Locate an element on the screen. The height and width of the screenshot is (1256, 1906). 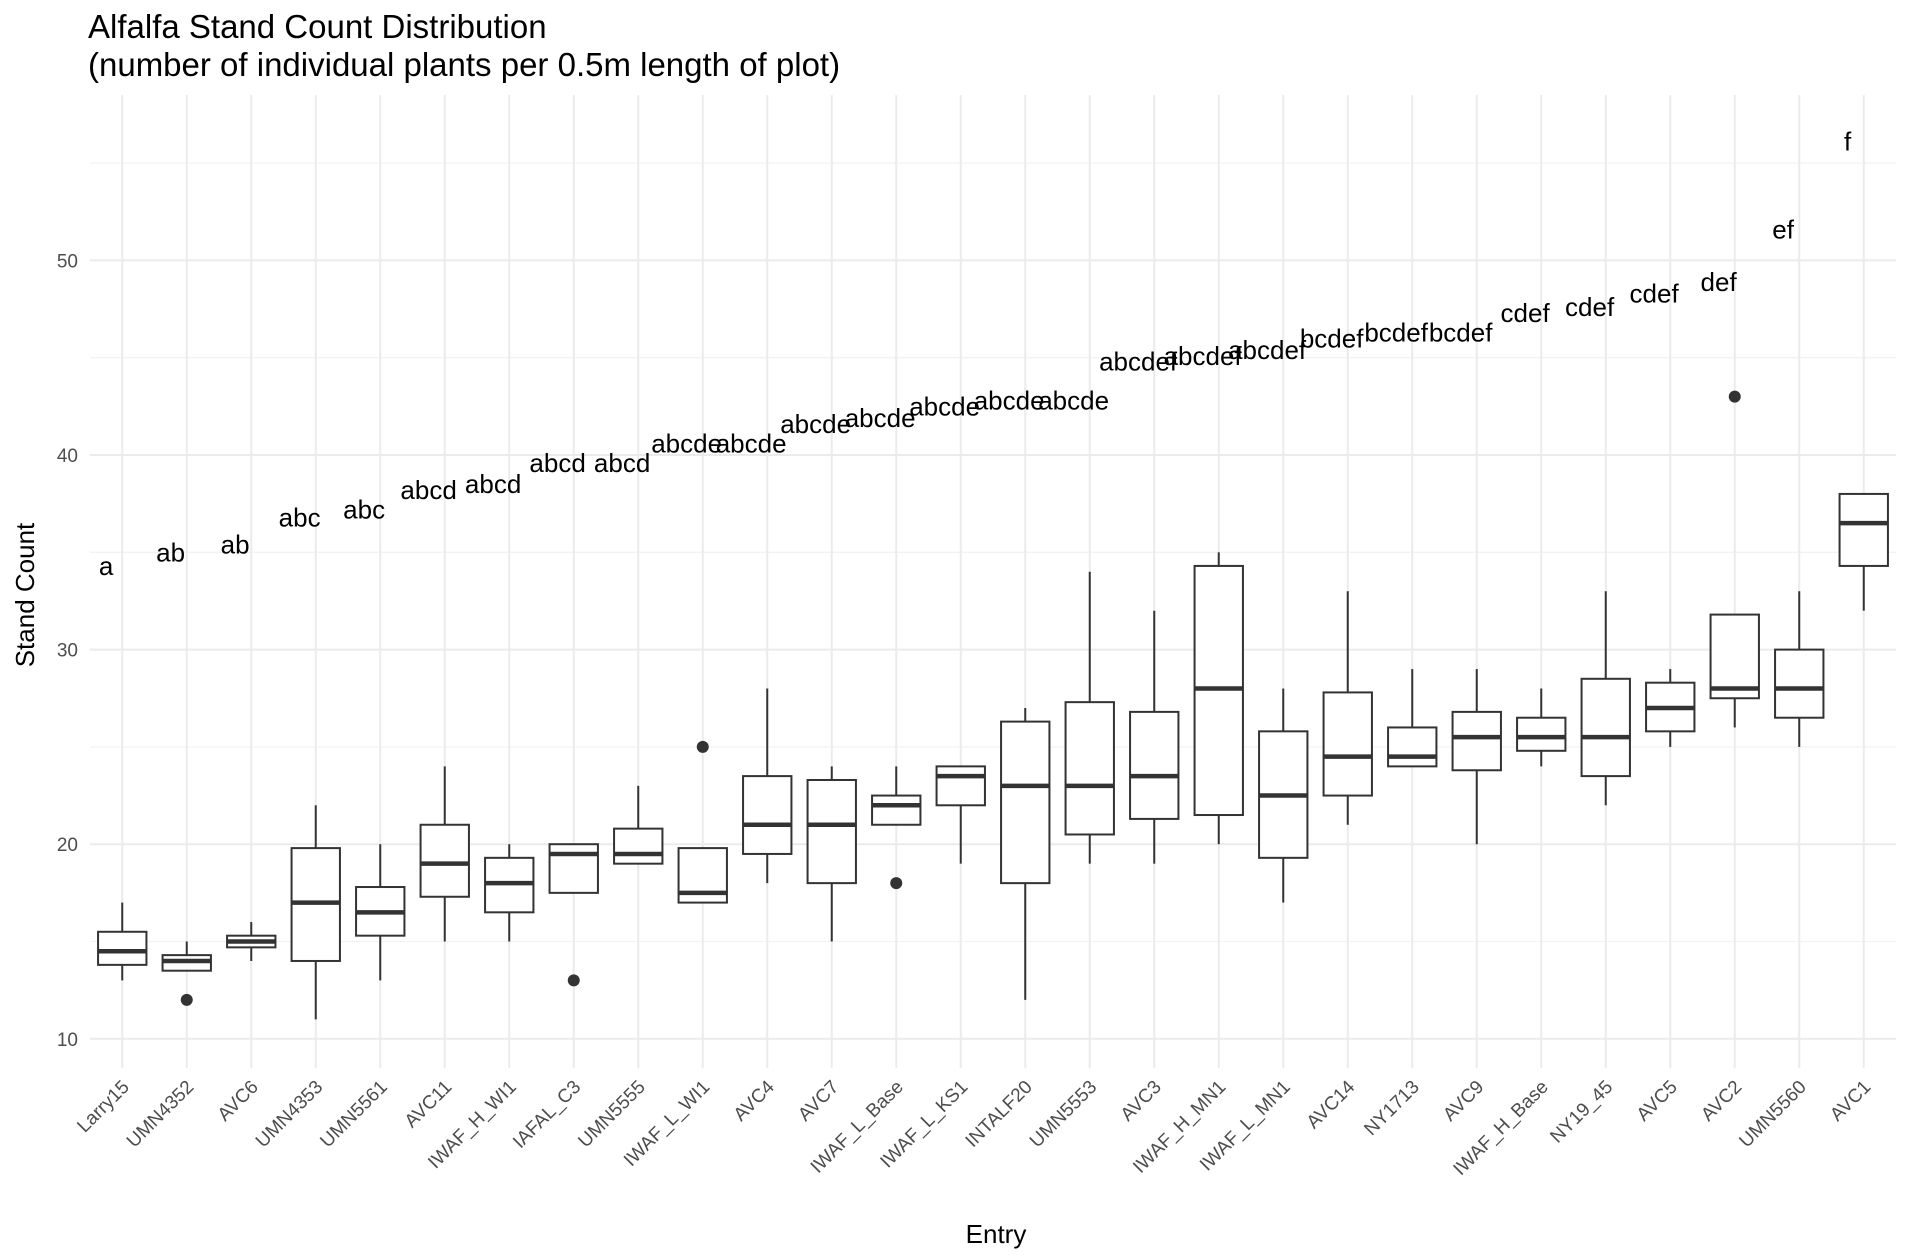
box-IWAF_H_Base is located at coordinates (1541, 727).